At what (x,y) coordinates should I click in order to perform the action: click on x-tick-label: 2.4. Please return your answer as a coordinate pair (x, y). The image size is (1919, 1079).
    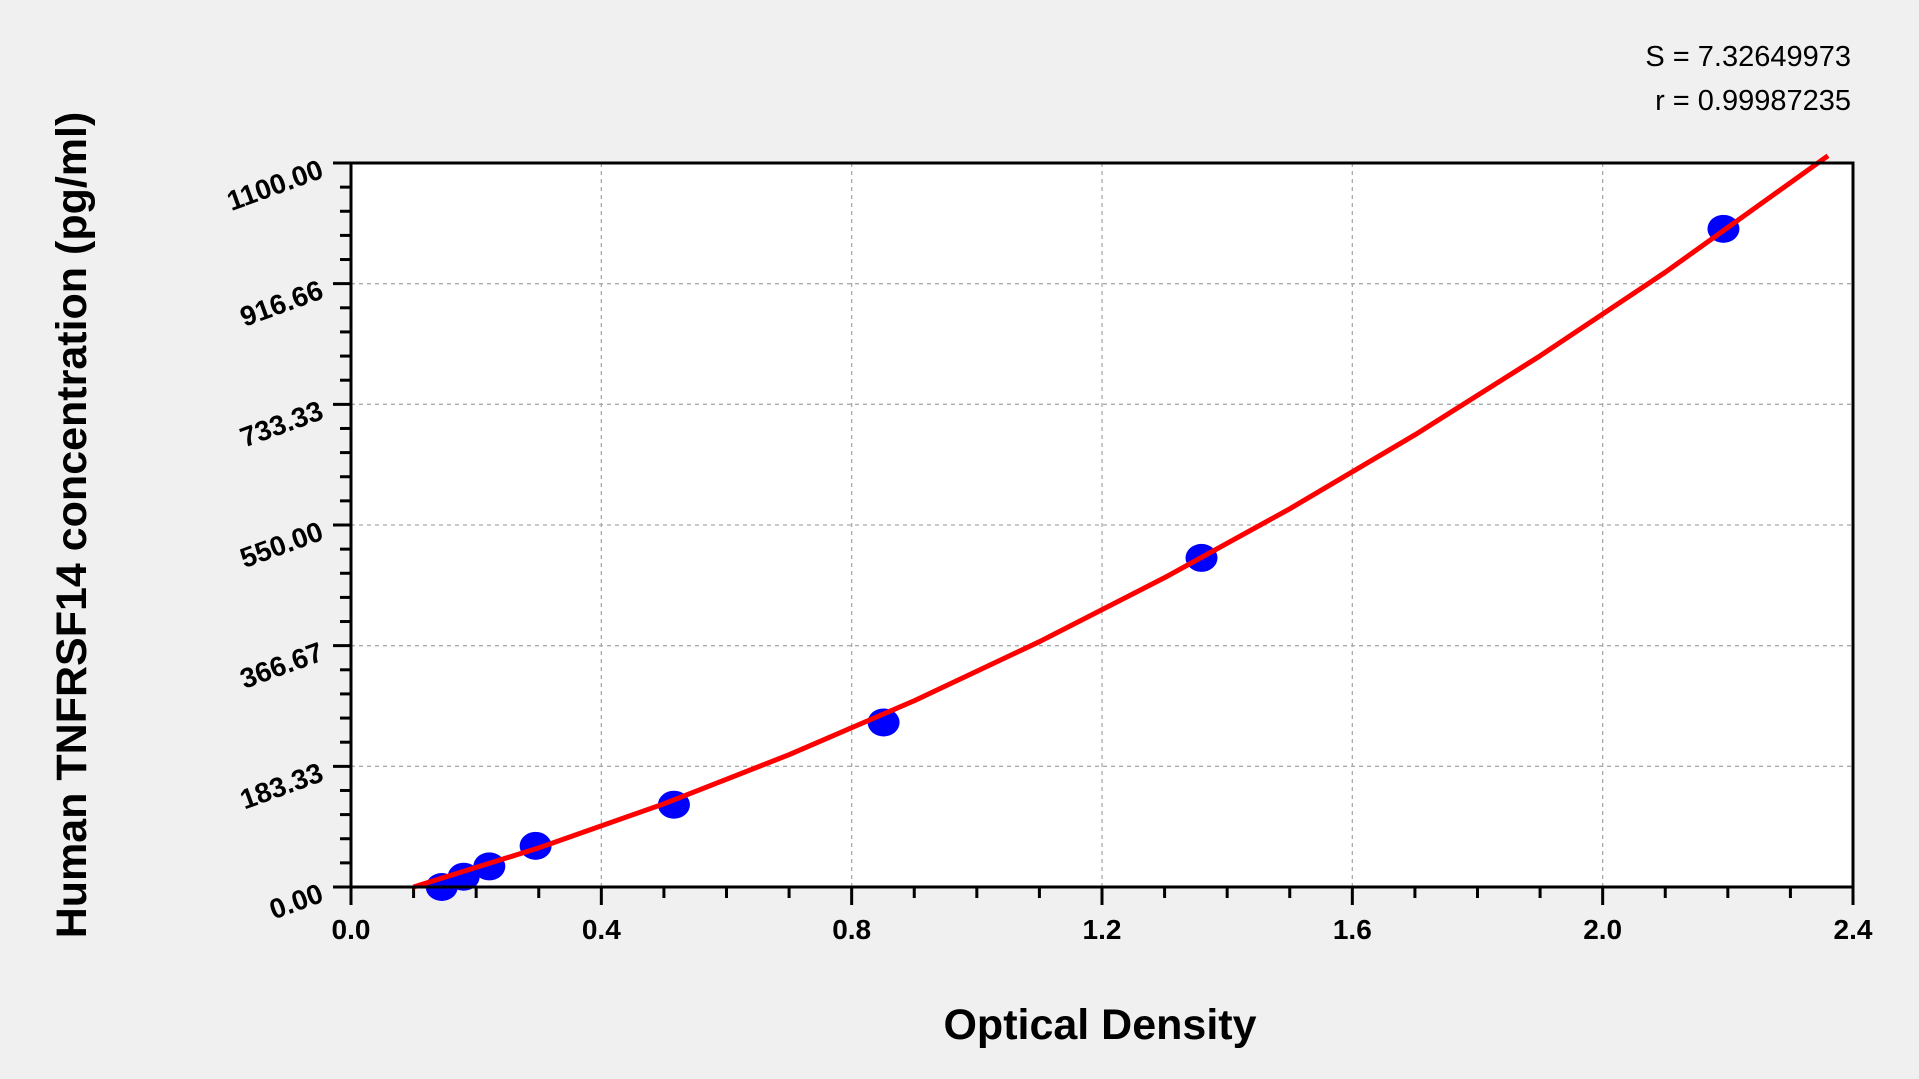
    Looking at the image, I should click on (1853, 929).